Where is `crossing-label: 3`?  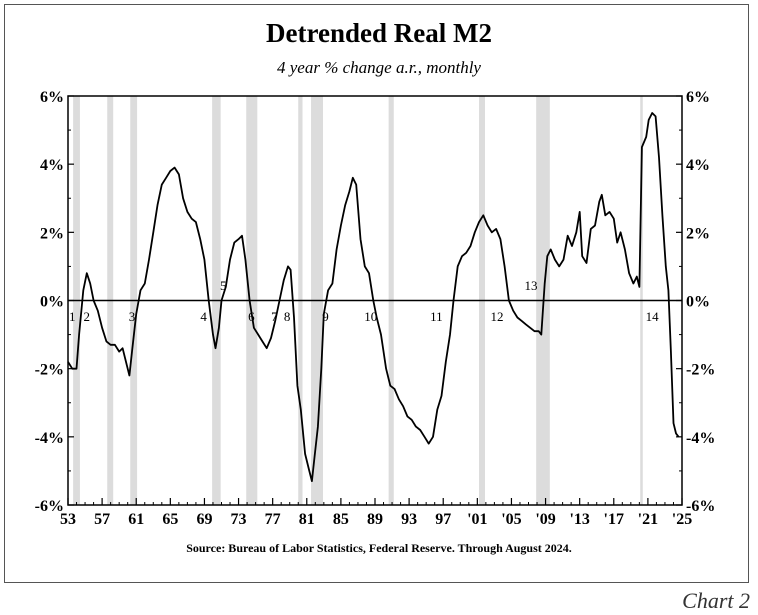
crossing-label: 3 is located at coordinates (132, 316).